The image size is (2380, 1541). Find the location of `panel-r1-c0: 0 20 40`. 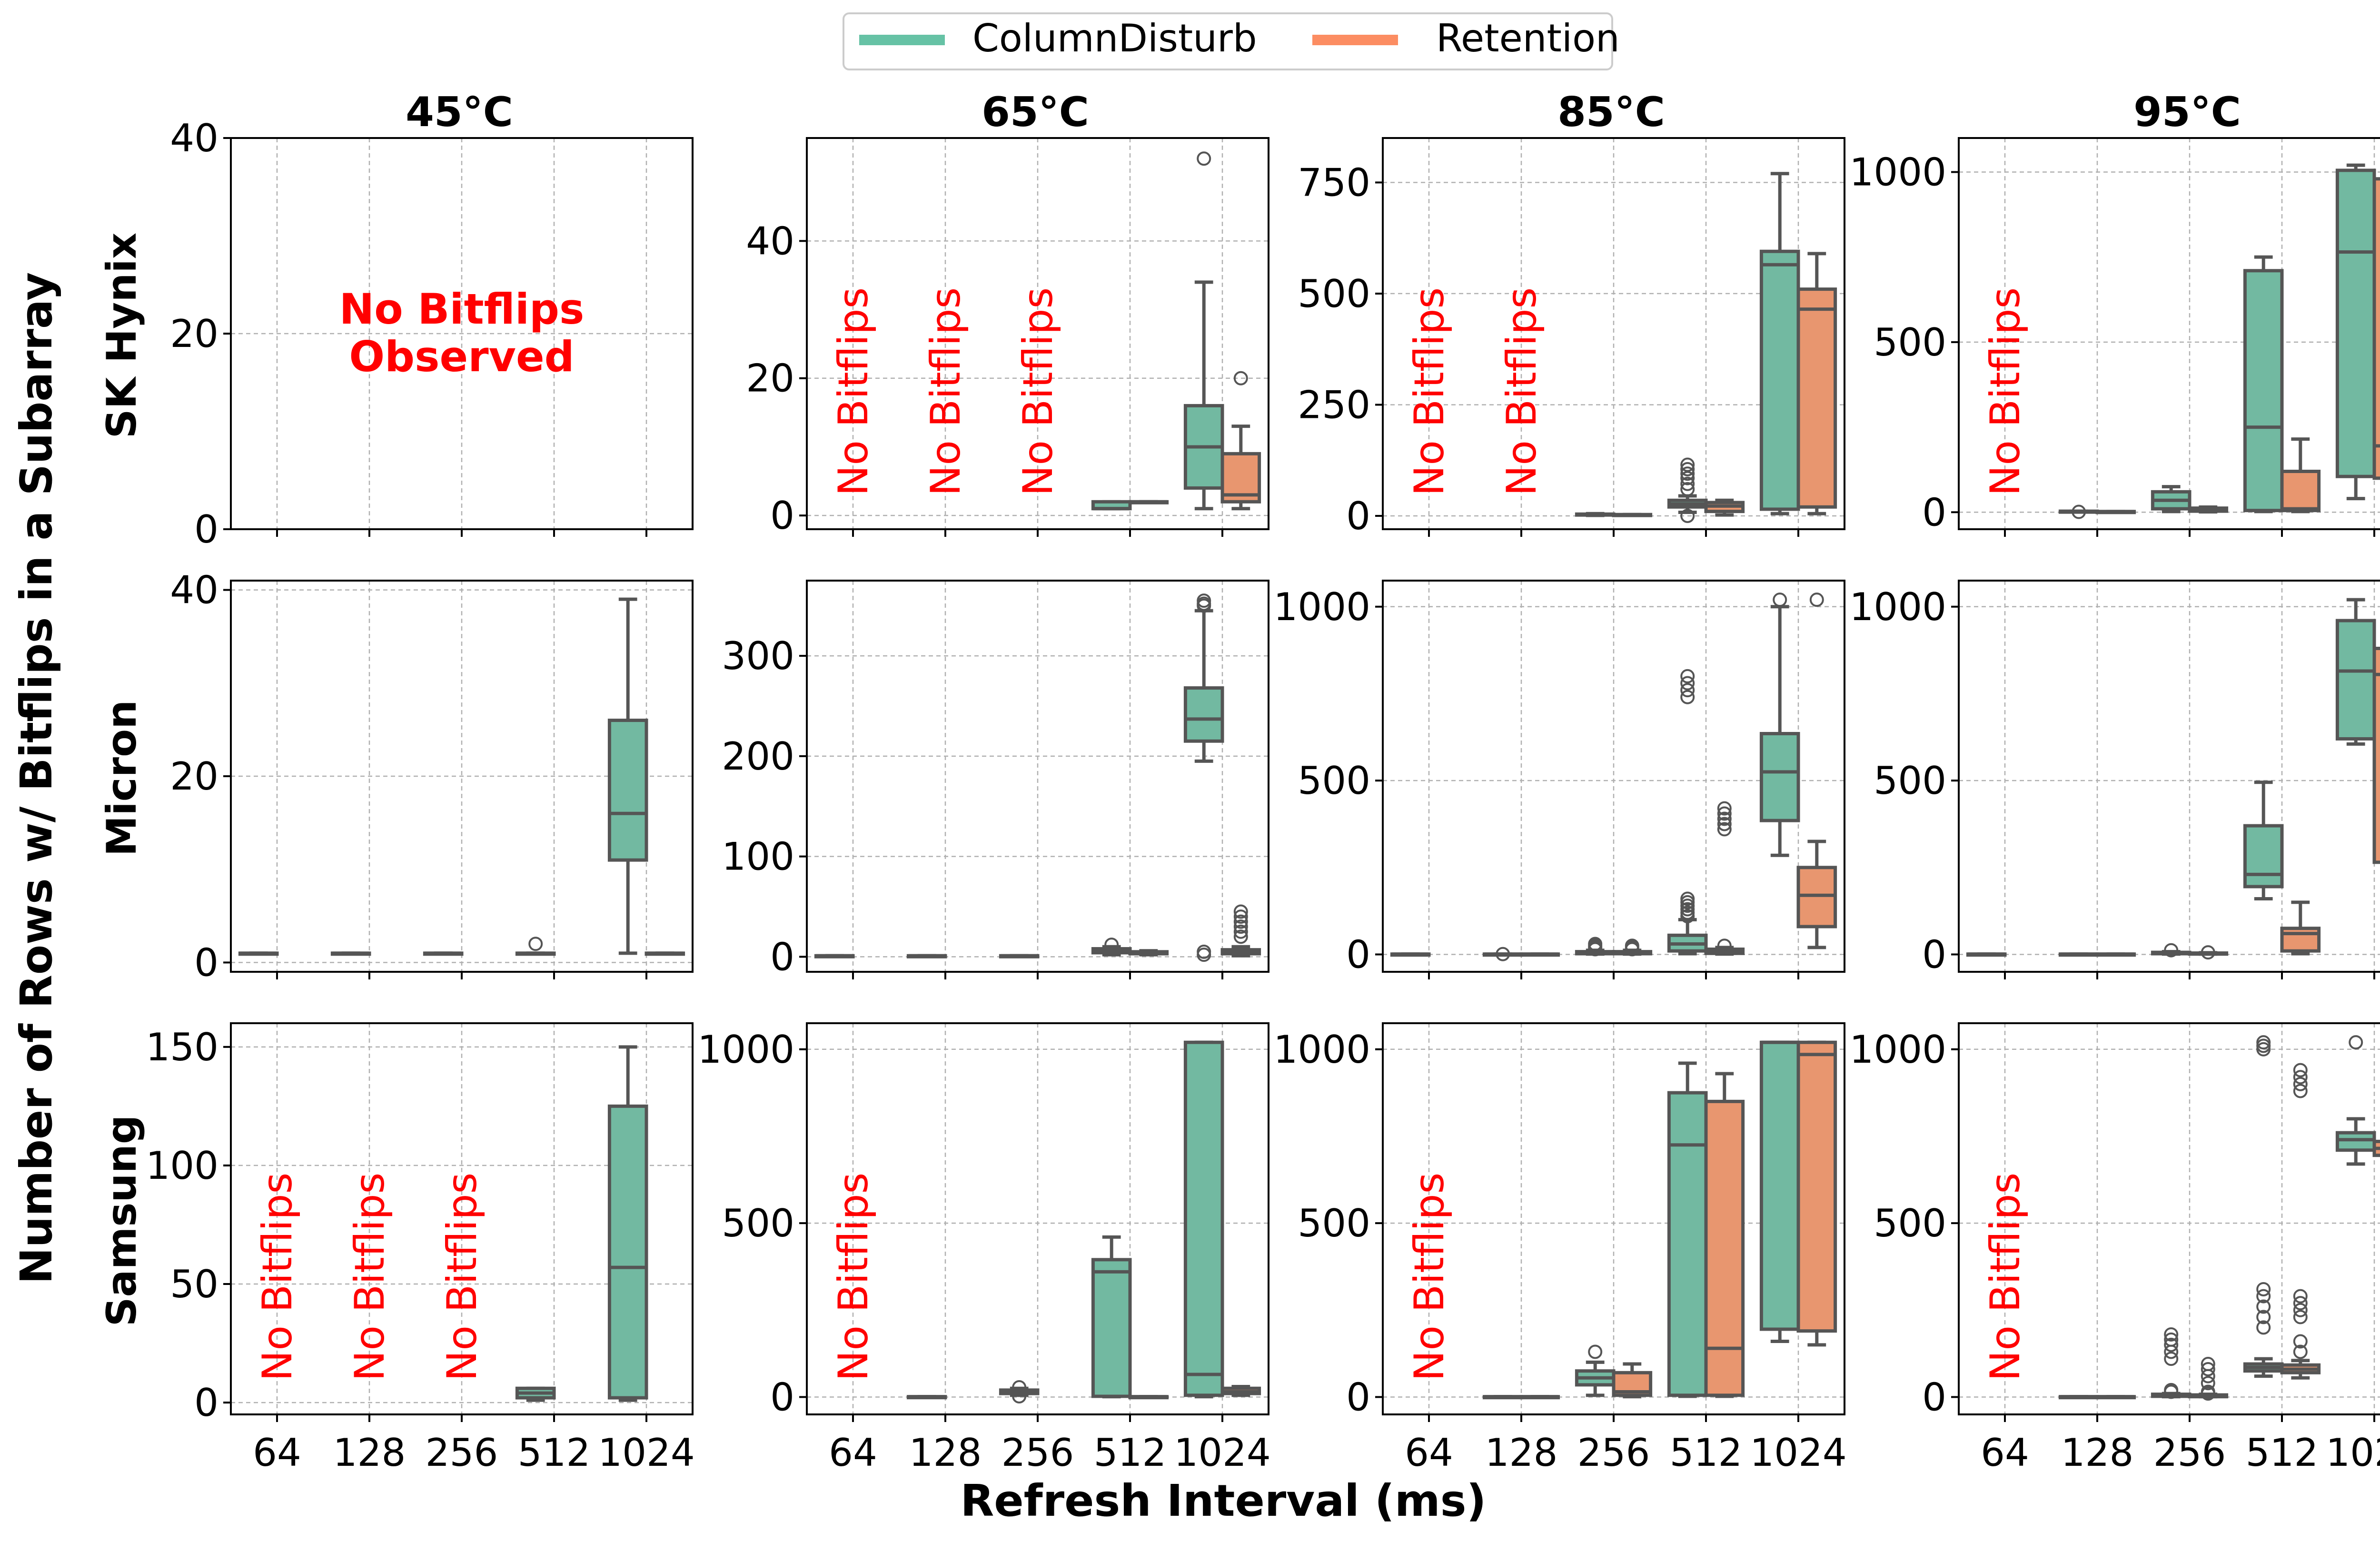

panel-r1-c0: 0 20 40 is located at coordinates (432, 777).